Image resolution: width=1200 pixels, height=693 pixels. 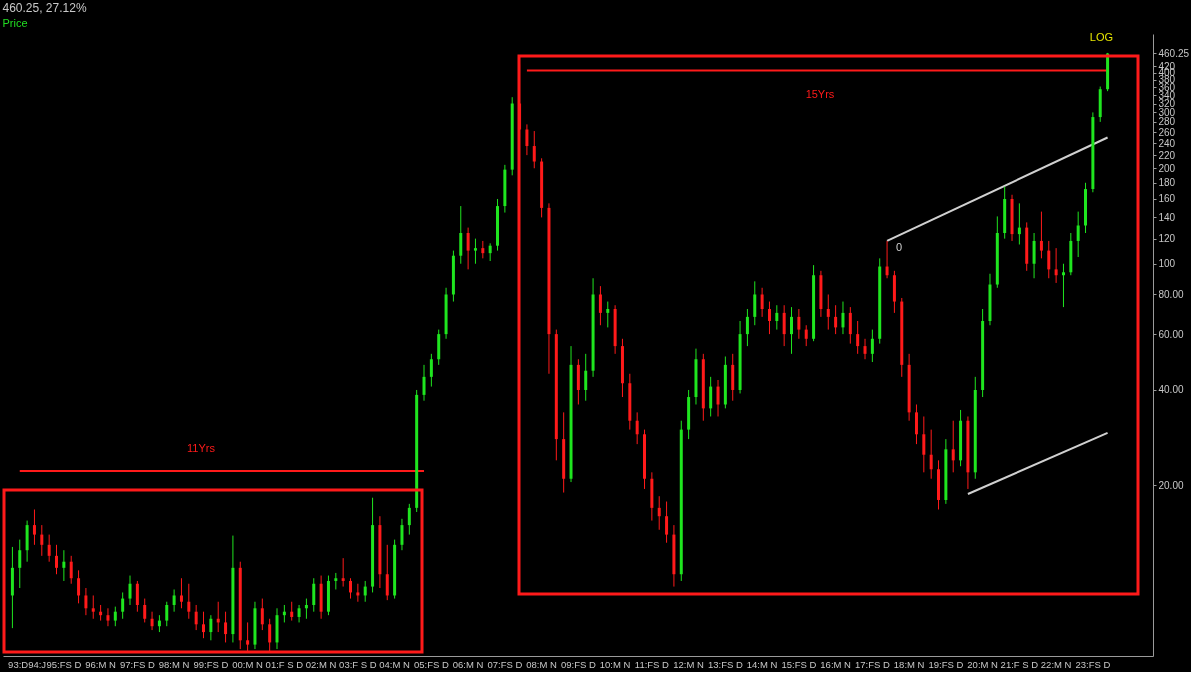 I want to click on y-tick-label: 60.00, so click(x=1171, y=334).